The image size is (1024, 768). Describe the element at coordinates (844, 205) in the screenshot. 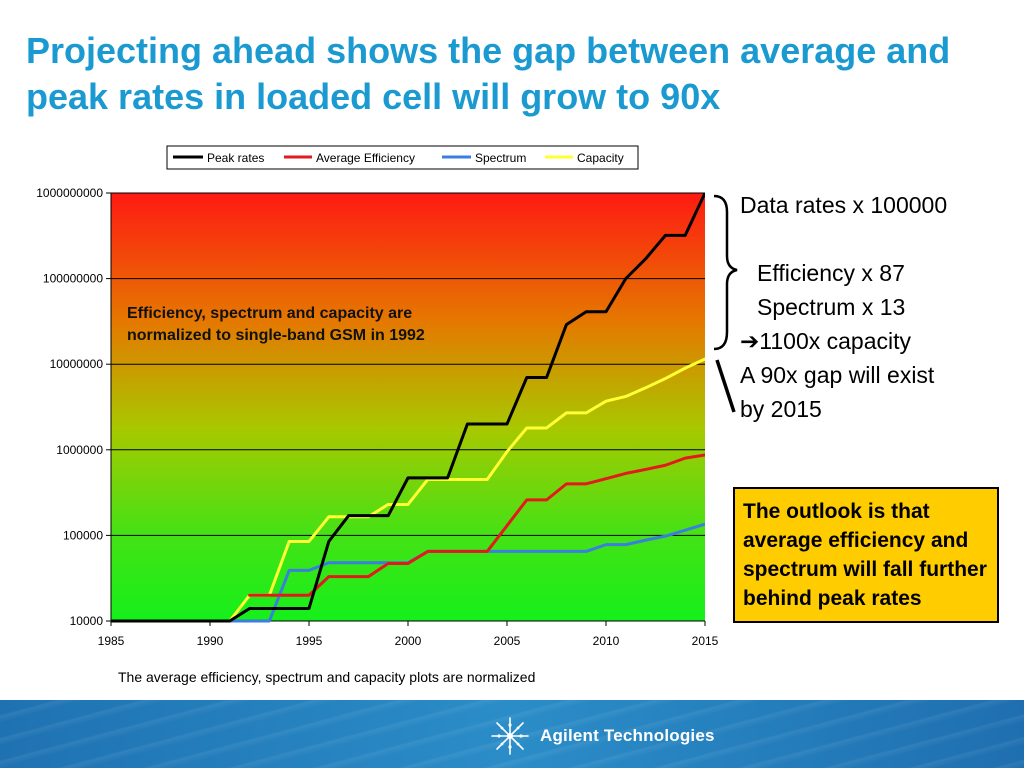

I see `data-rates-note: Data rates x 100000` at that location.